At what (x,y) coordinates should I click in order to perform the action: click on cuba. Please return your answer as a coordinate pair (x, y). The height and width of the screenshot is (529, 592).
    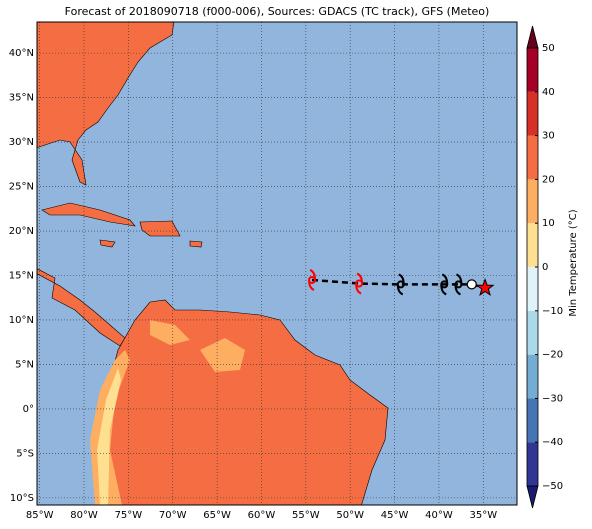
    Looking at the image, I should click on (88, 214).